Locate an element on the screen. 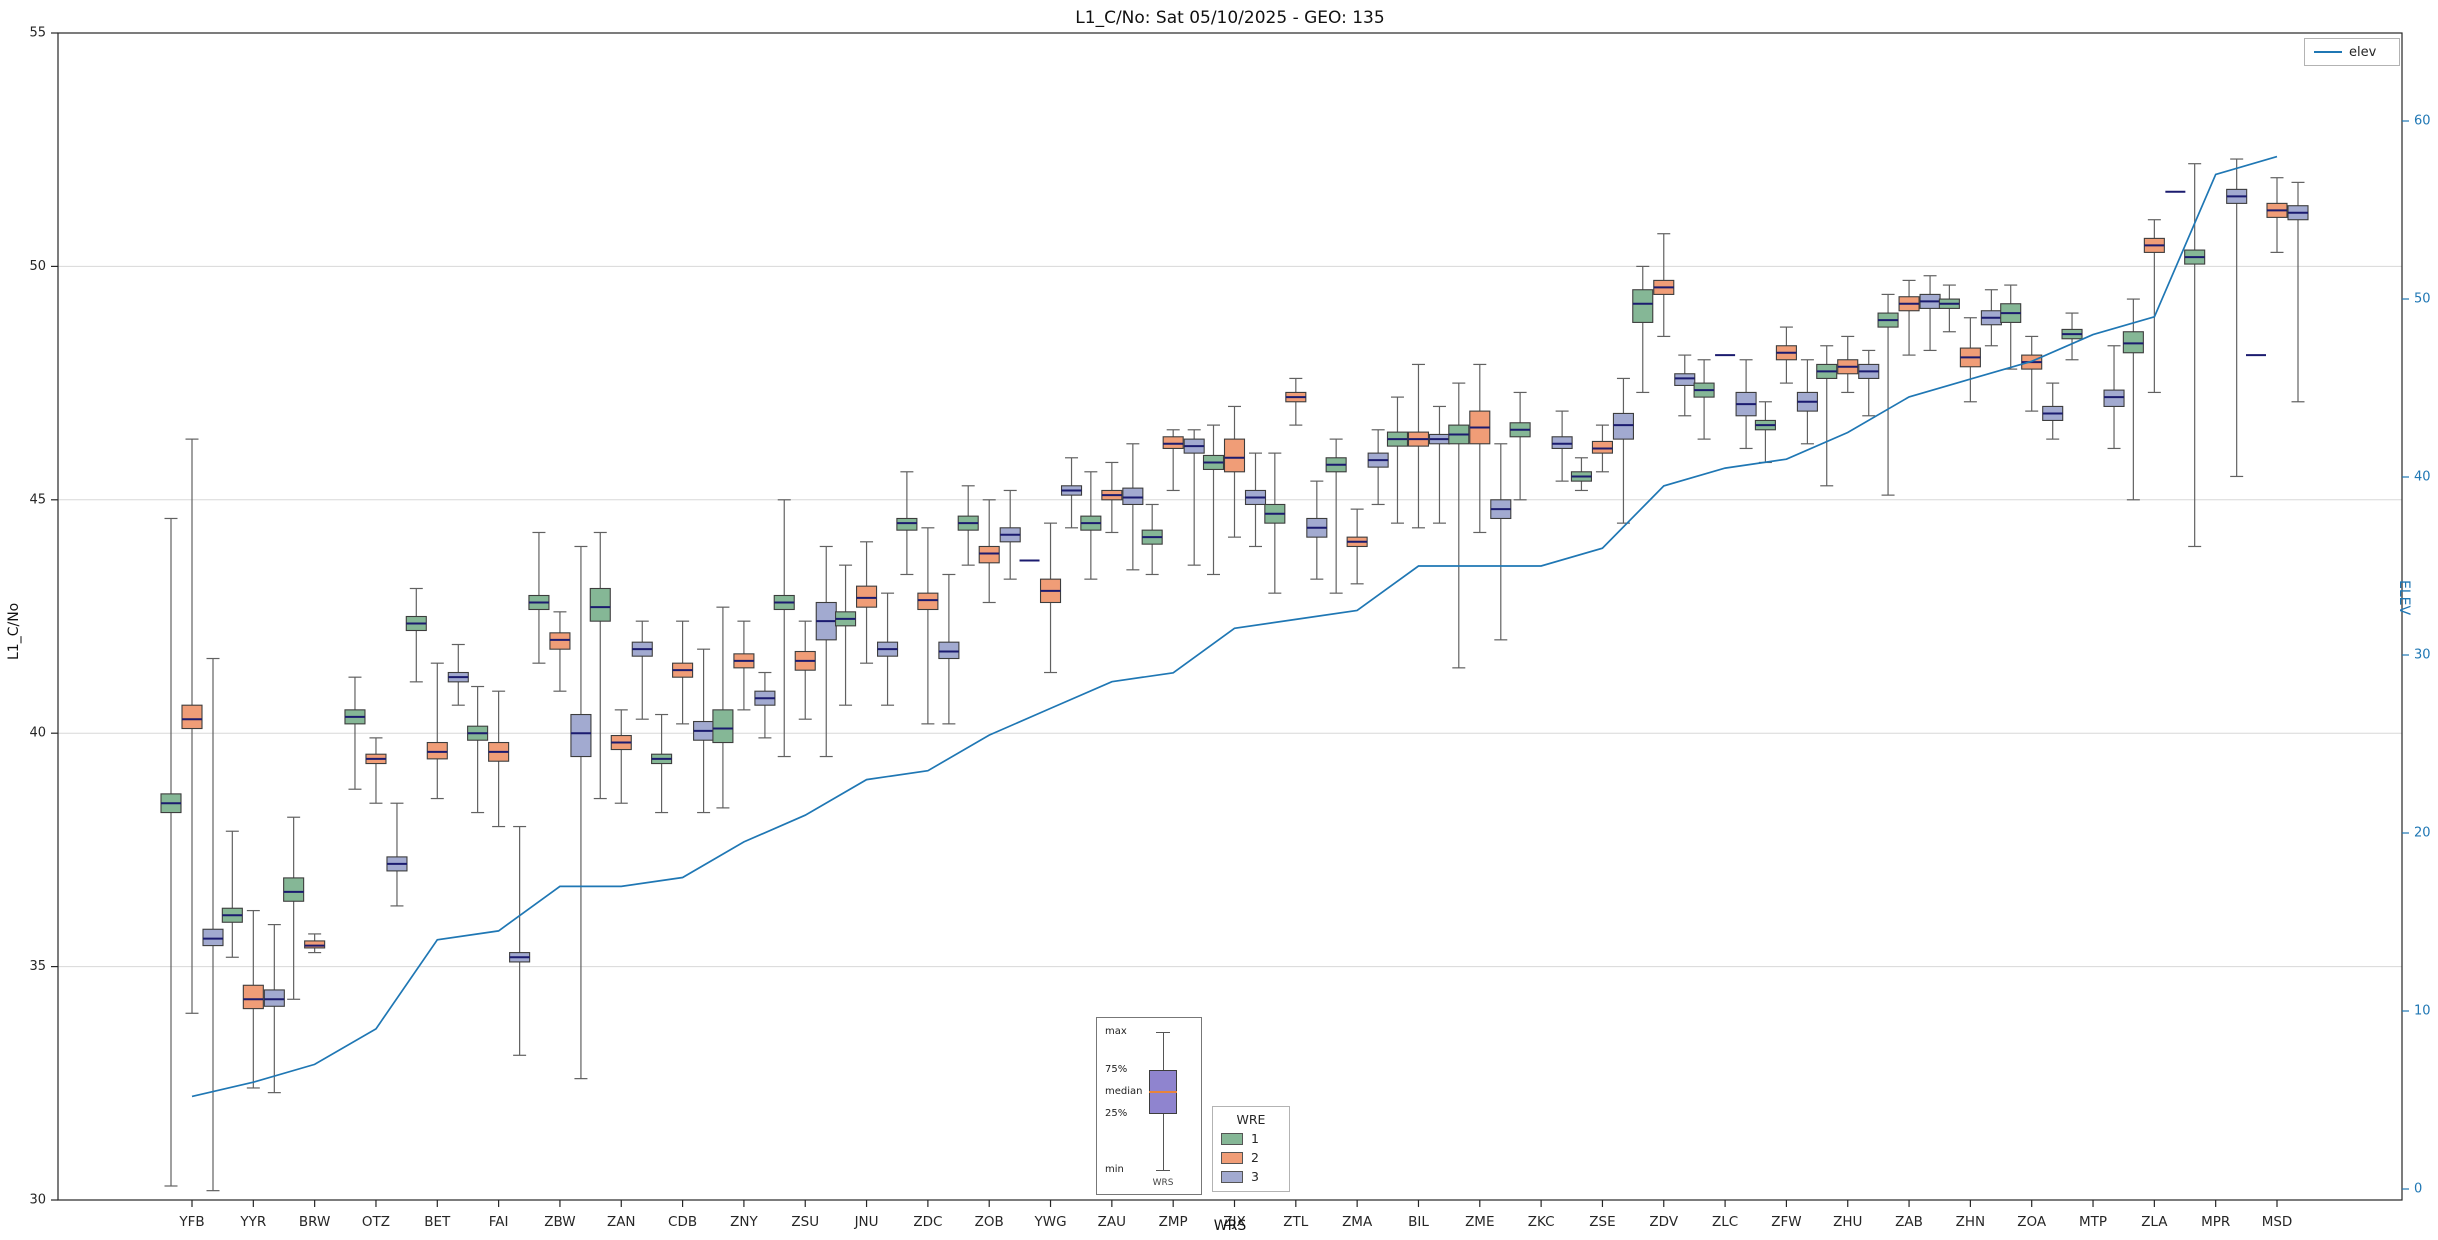 Image resolution: width=2438 pixels, height=1240 pixels. annotation-median-label: median is located at coordinates (1124, 1091).